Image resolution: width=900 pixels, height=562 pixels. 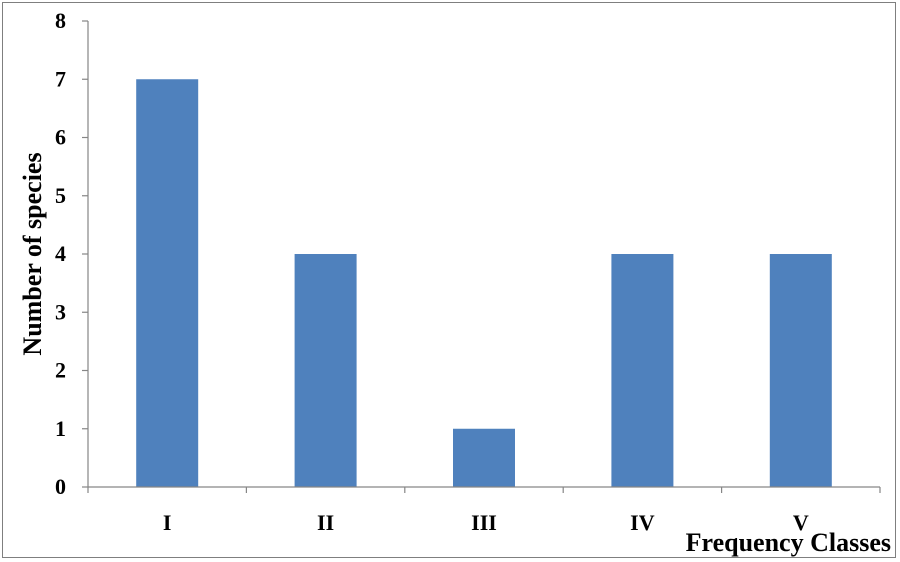 I want to click on x-tick-label: I, so click(x=167, y=522).